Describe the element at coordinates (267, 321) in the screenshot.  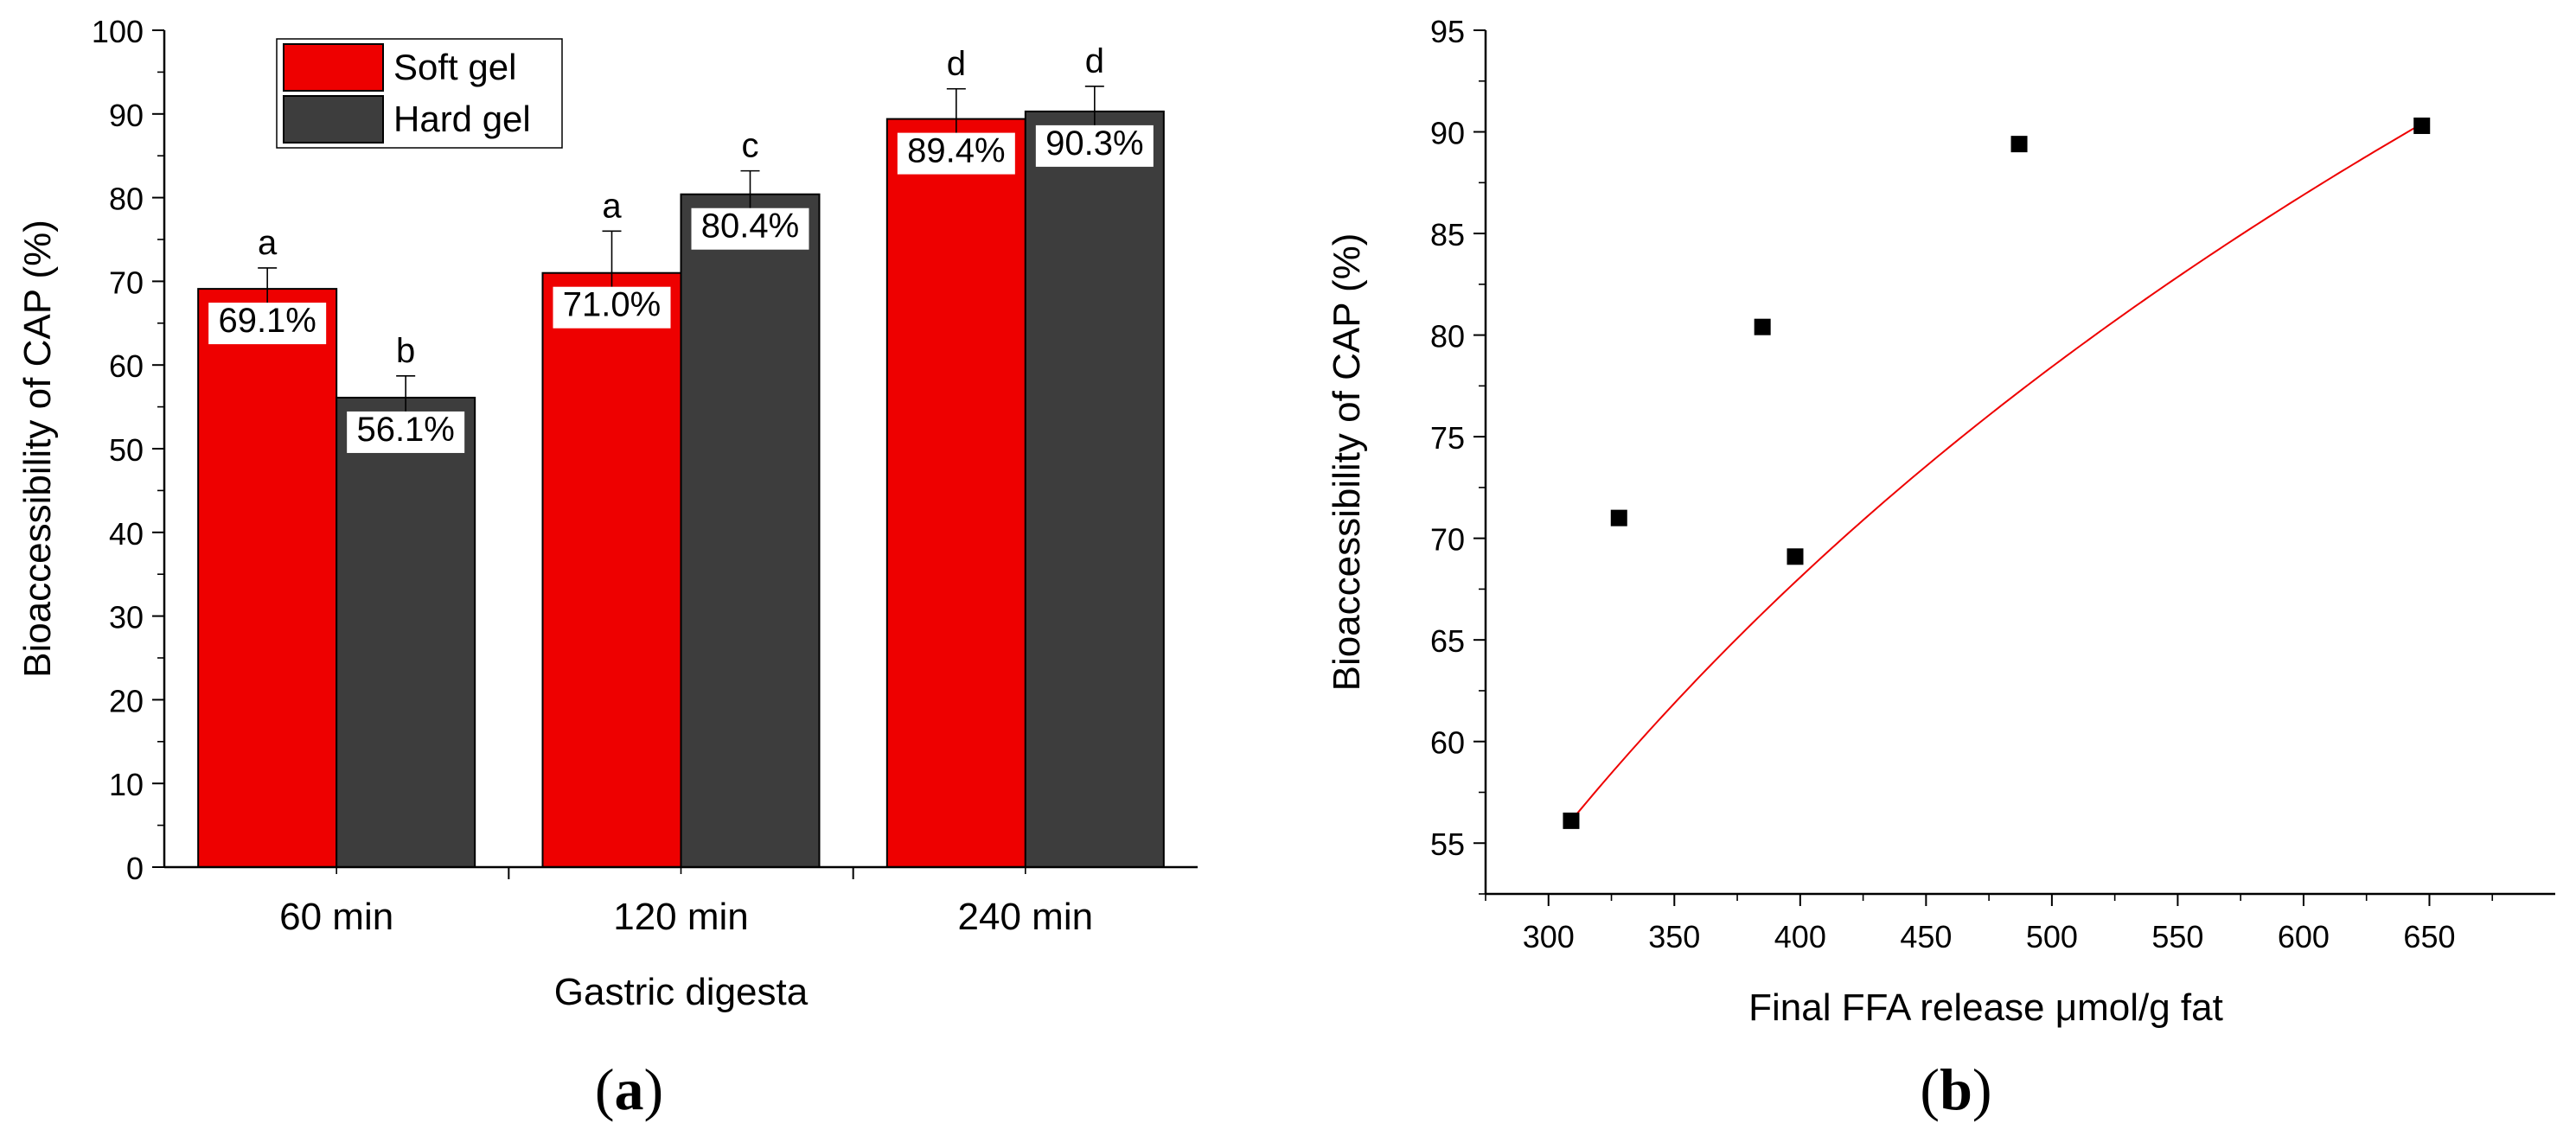
I see `value-label-text: 69.1%` at that location.